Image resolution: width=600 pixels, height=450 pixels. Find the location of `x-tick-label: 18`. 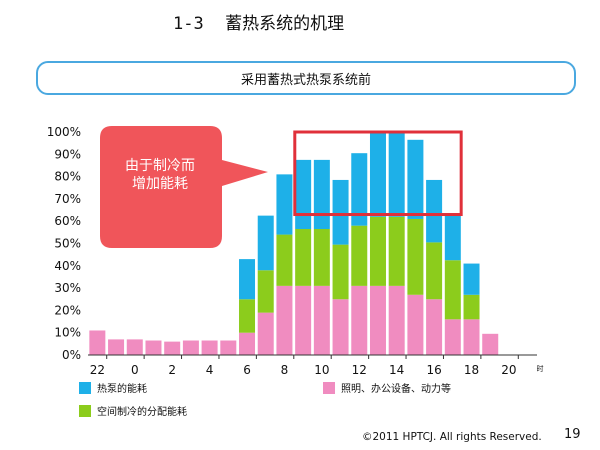

x-tick-label: 18 is located at coordinates (471, 370).